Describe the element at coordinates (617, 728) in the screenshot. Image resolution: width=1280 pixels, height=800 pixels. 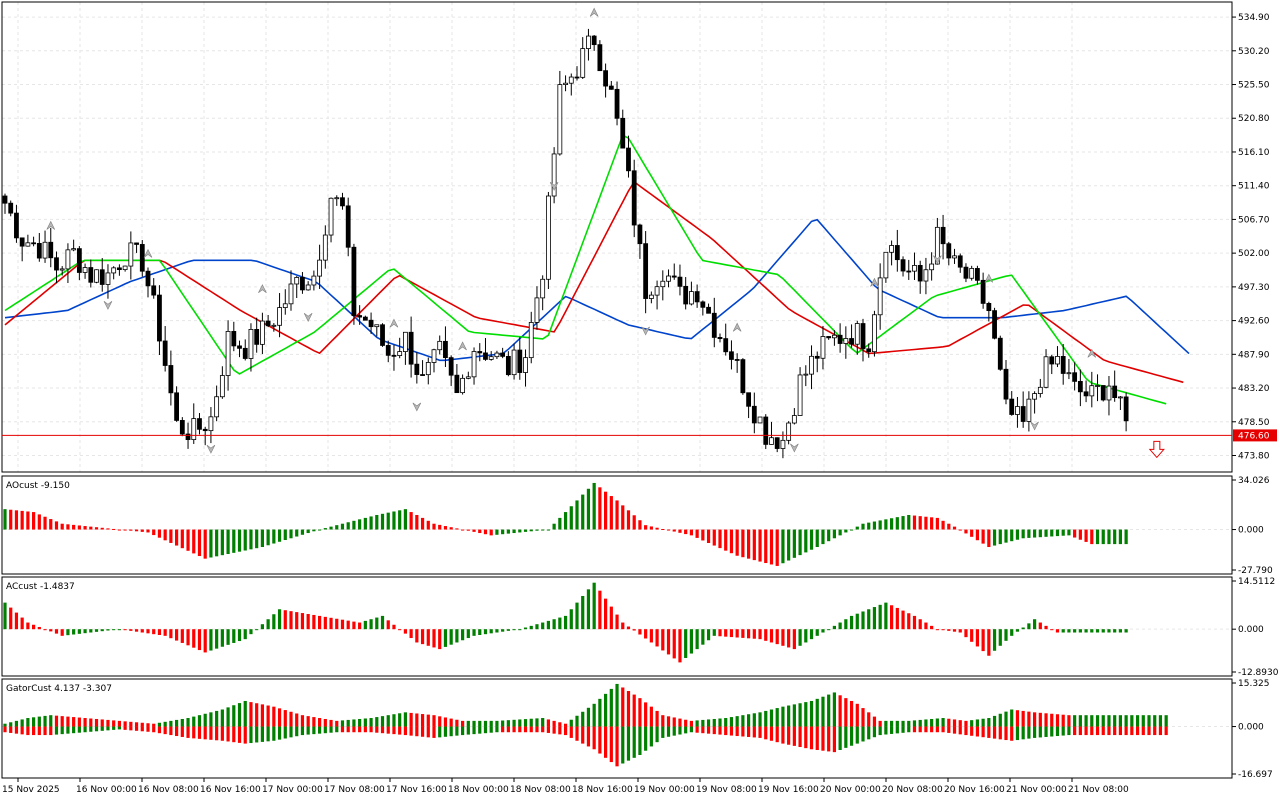
I see `pane-frame` at that location.